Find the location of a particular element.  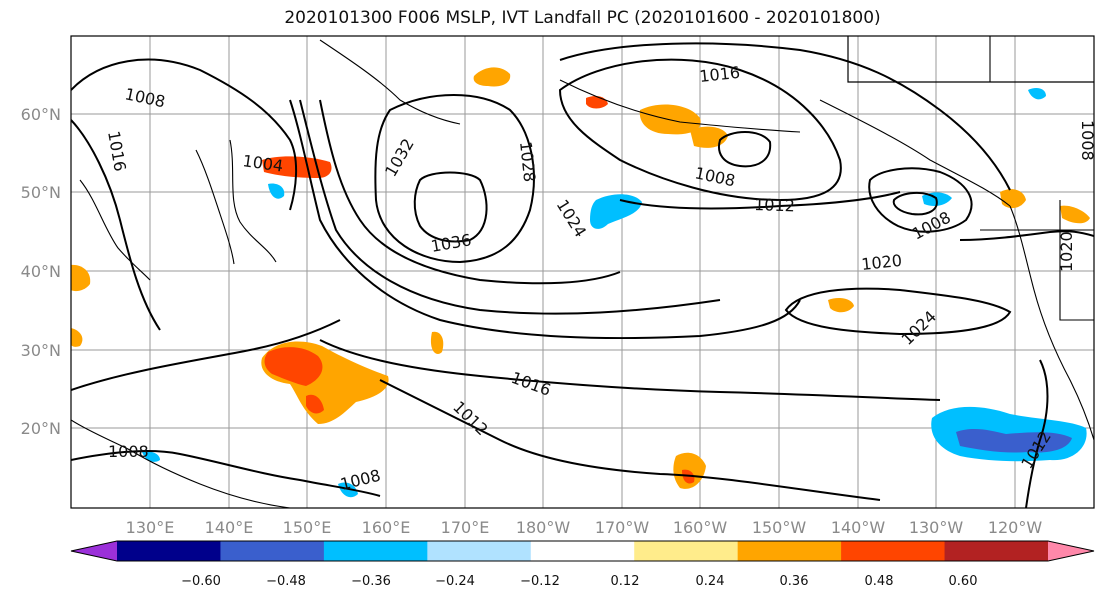

colorbar-outline is located at coordinates (582, 551).